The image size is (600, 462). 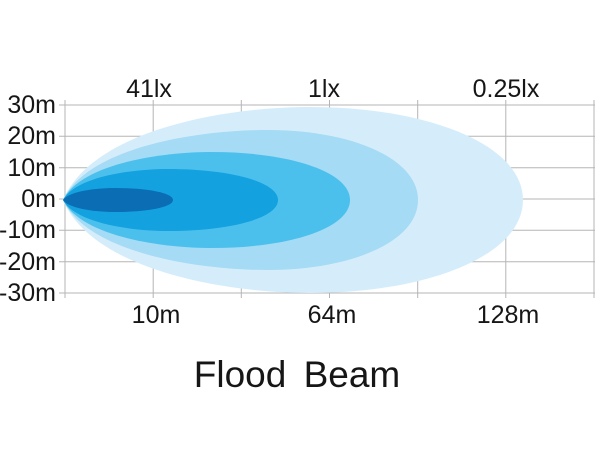 I want to click on y-tick-30m: 30m, so click(x=31, y=105).